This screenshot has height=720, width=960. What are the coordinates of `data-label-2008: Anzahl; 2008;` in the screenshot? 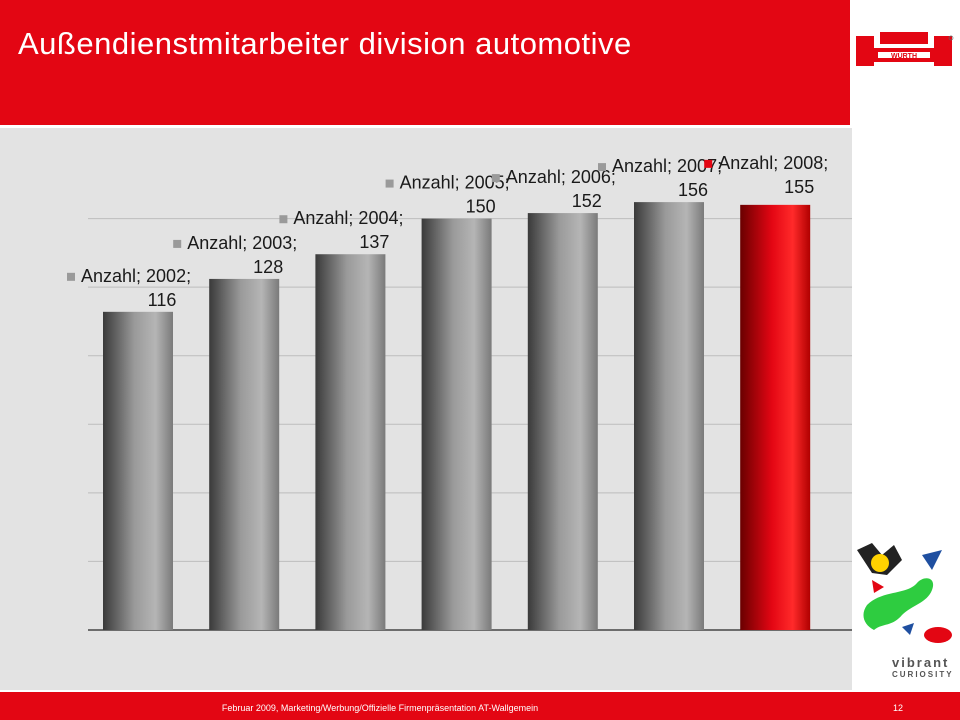 It's located at (773, 163).